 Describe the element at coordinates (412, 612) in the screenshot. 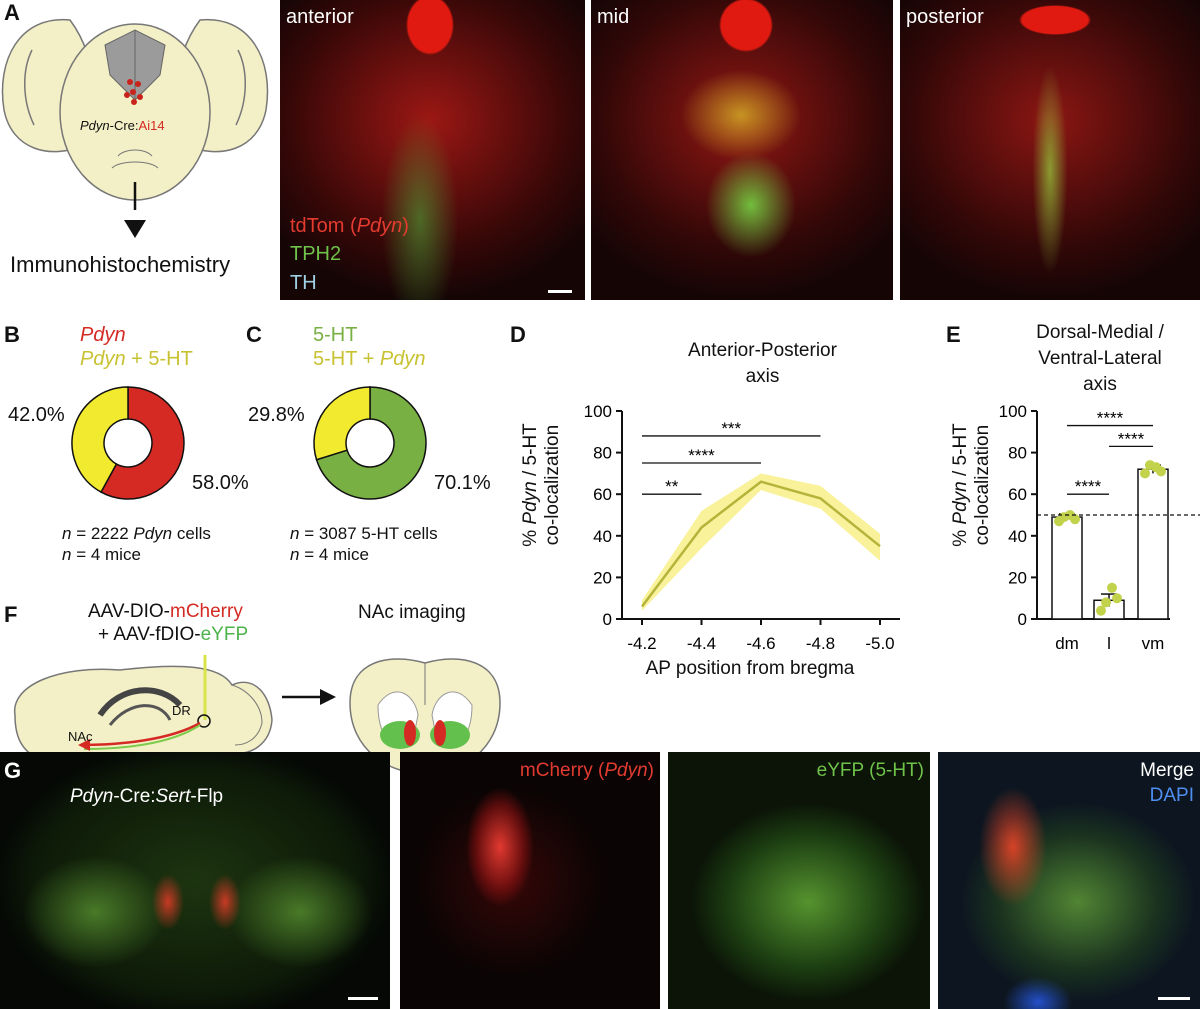

I see `nac-imaging-title: NAc imaging` at that location.